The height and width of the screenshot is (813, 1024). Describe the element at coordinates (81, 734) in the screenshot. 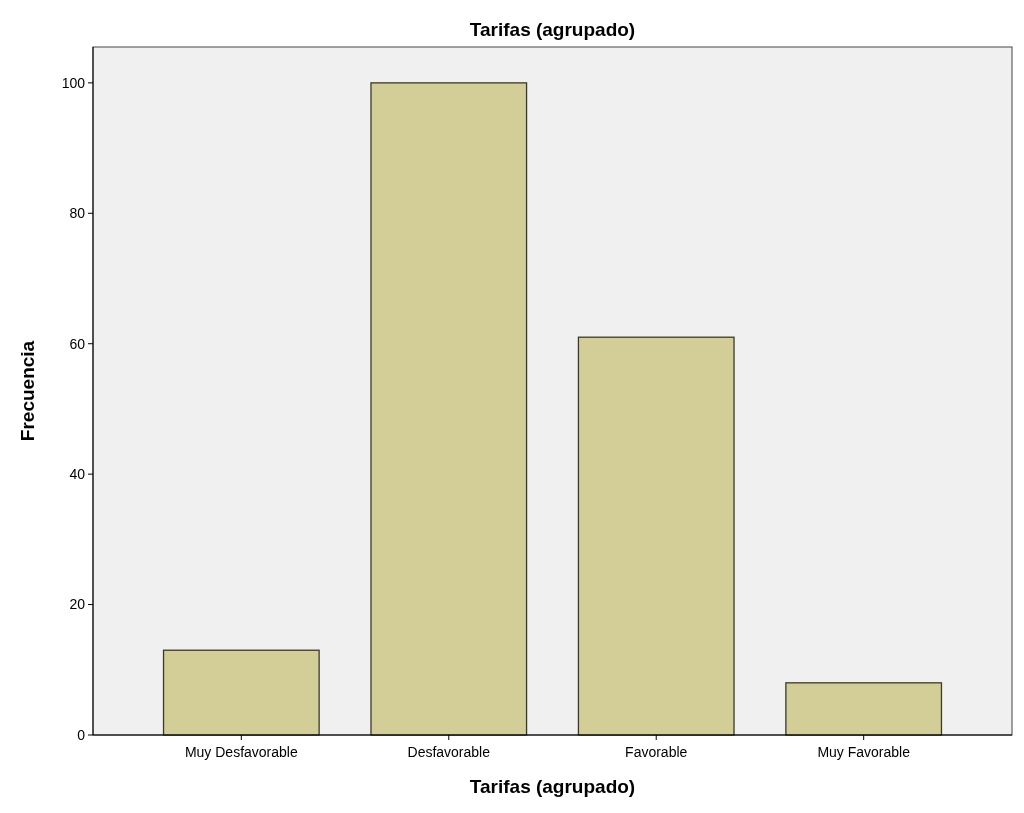

I see `y-tick-label: 0` at that location.